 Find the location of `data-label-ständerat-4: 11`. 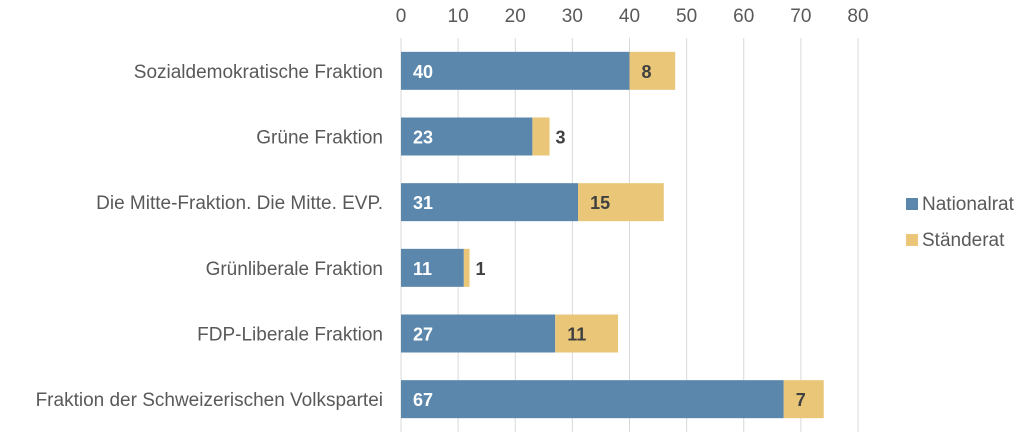

data-label-ständerat-4: 11 is located at coordinates (576, 335).